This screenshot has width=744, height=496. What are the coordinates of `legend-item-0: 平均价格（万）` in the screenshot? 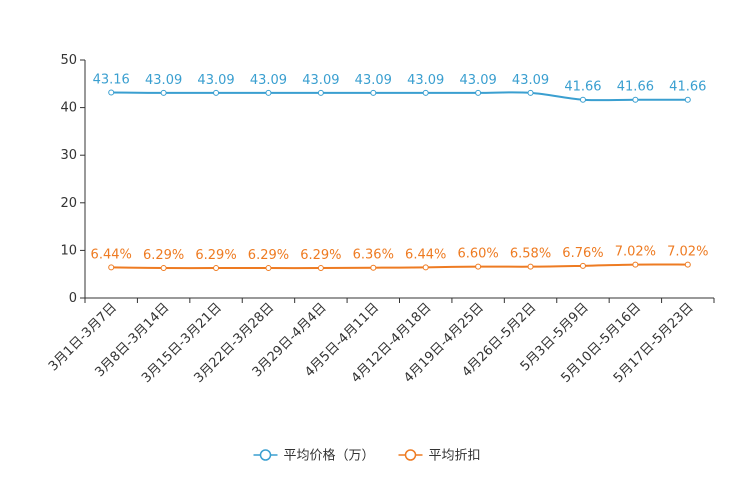 It's located at (314, 456).